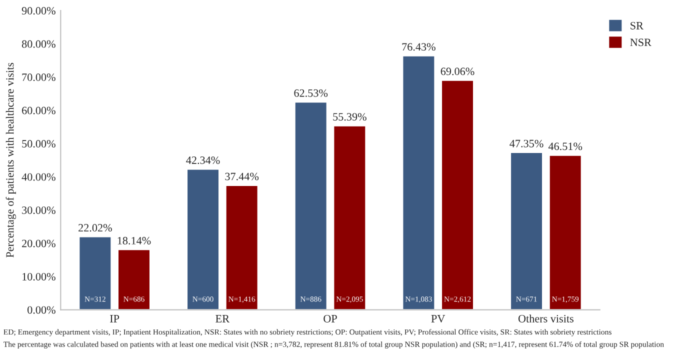 The height and width of the screenshot is (352, 674). I want to click on y-tick-label: 30.00%, so click(39, 210).